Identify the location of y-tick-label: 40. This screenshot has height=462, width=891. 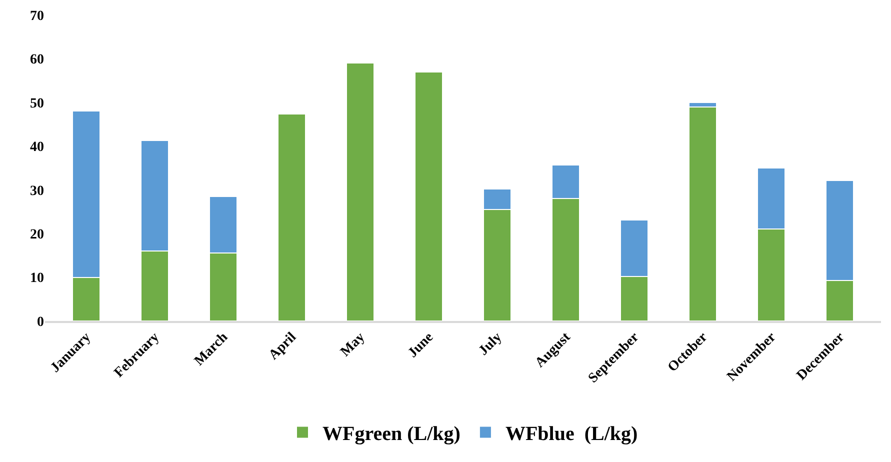
(37, 148).